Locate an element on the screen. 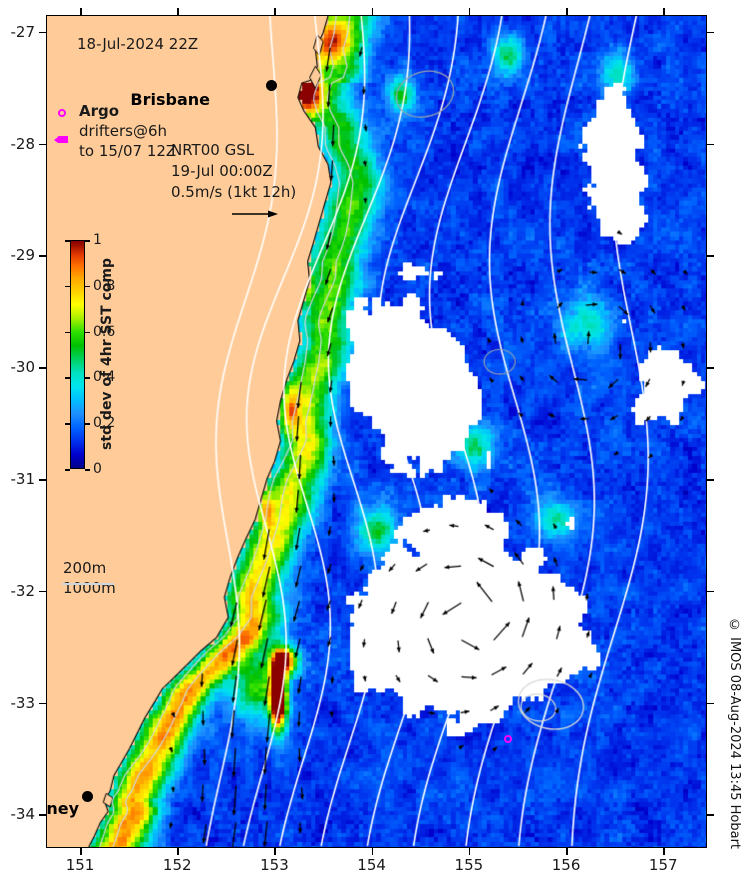  x-axis-tick-label: 156 is located at coordinates (566, 865).